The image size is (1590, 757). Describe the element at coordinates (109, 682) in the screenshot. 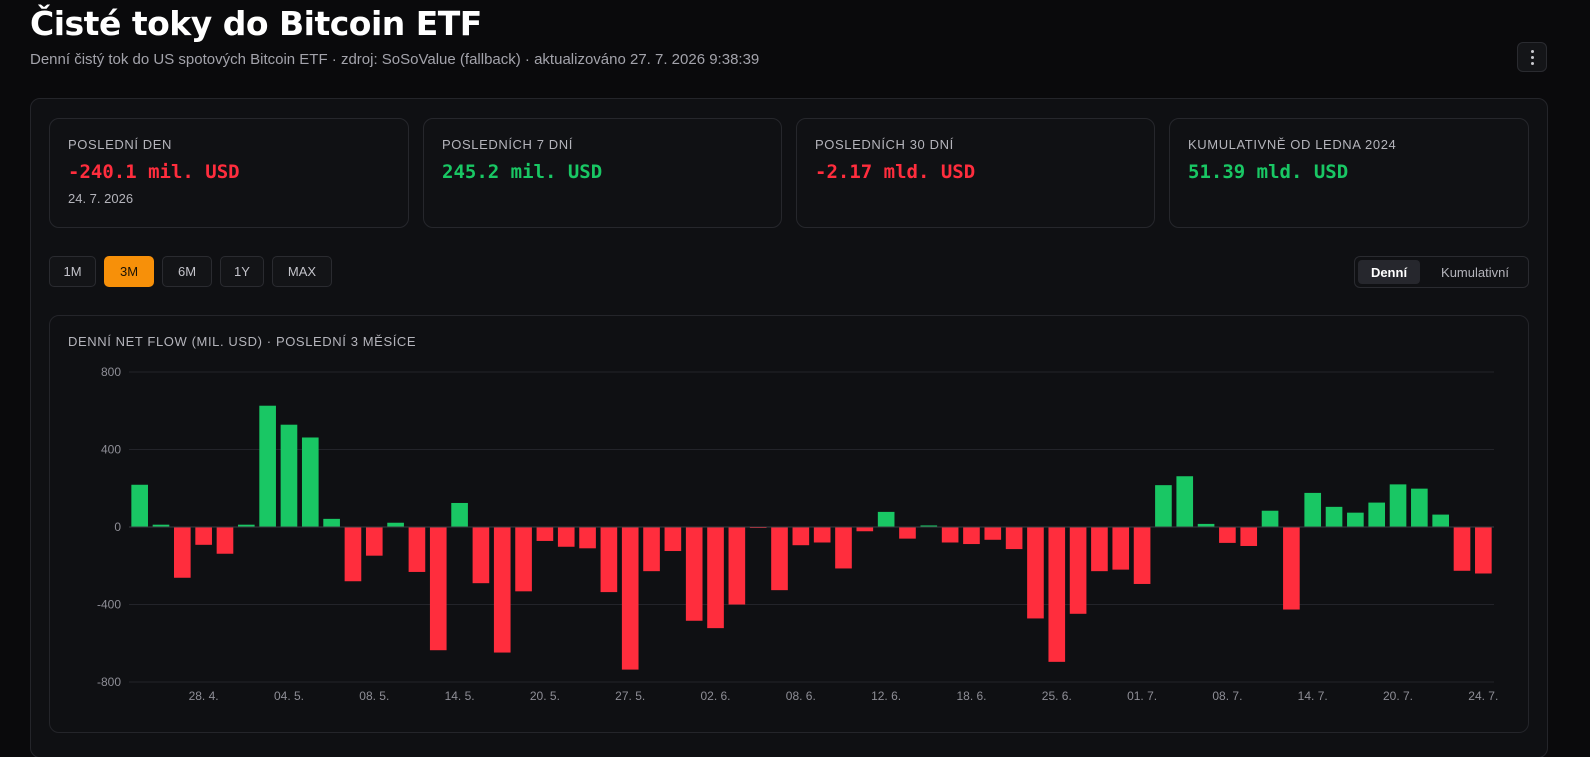

I see `y-tick-label: -800` at that location.